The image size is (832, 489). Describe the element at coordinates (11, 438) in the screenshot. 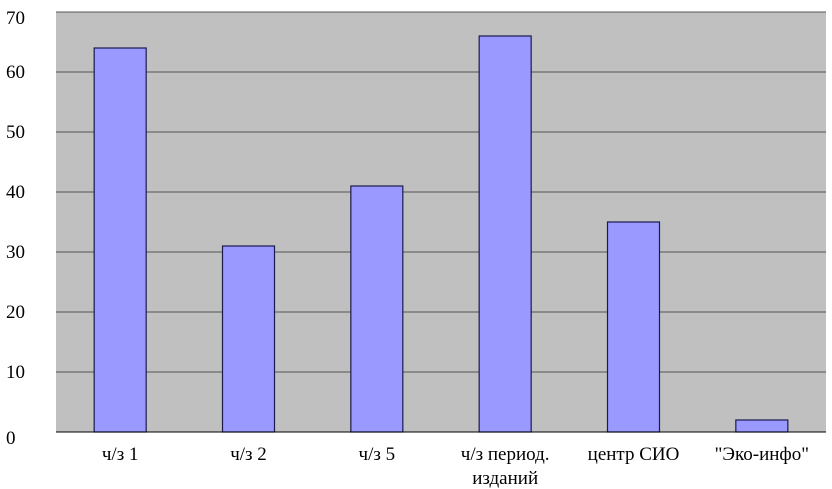

I see `y-tick-label: 0` at that location.